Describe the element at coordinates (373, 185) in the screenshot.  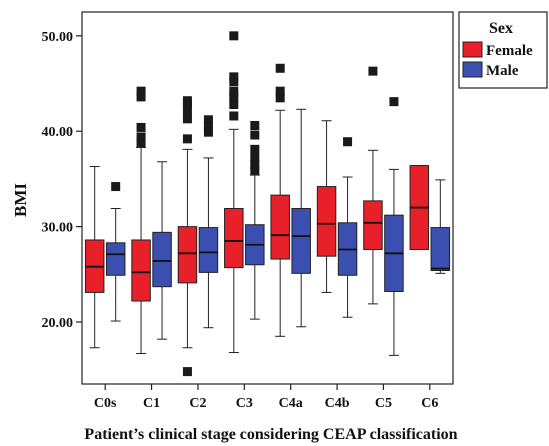
I see `box-female-c5` at that location.